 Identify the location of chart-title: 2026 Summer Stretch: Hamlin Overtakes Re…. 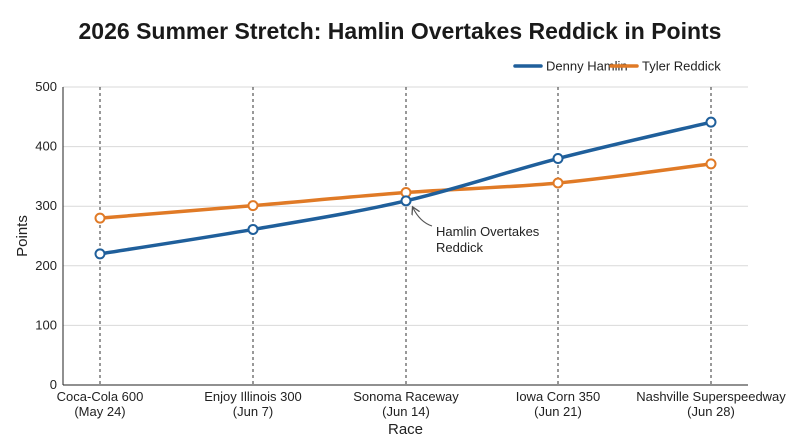
(400, 31).